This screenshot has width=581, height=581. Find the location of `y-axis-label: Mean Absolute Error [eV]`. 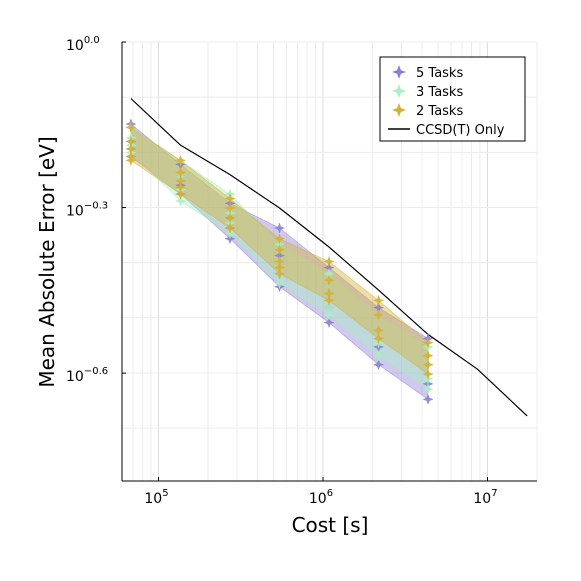

y-axis-label: Mean Absolute Error [eV] is located at coordinates (47, 261).